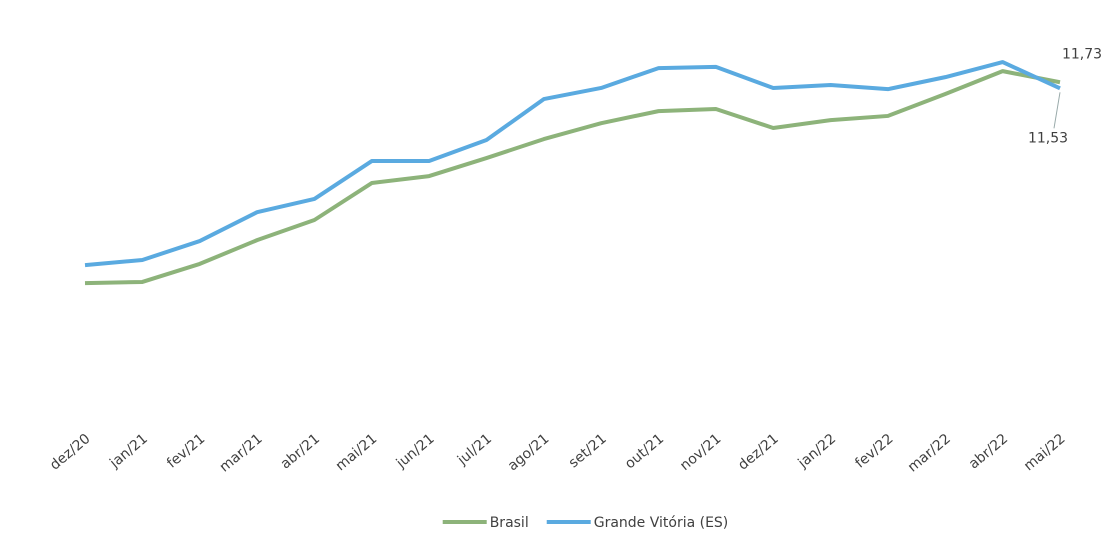  What do you see at coordinates (661, 523) in the screenshot?
I see `legend-label: Grande Vitória (ES)` at bounding box center [661, 523].